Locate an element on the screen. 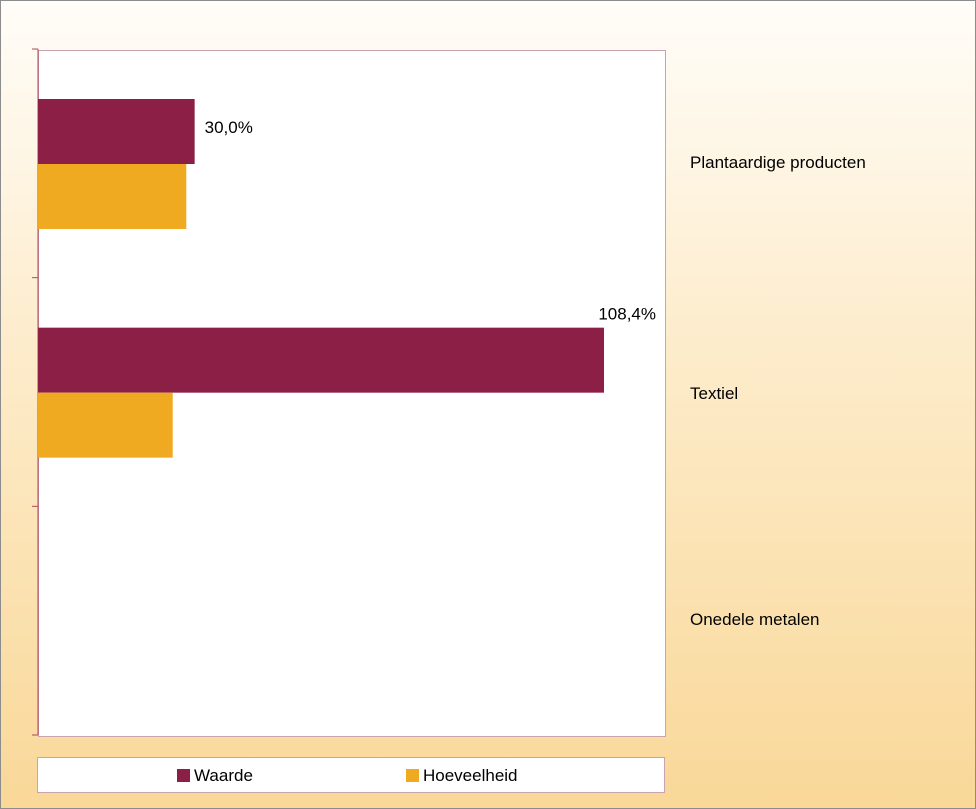 The width and height of the screenshot is (976, 809). legend-label-waarde: Waarde is located at coordinates (223, 775).